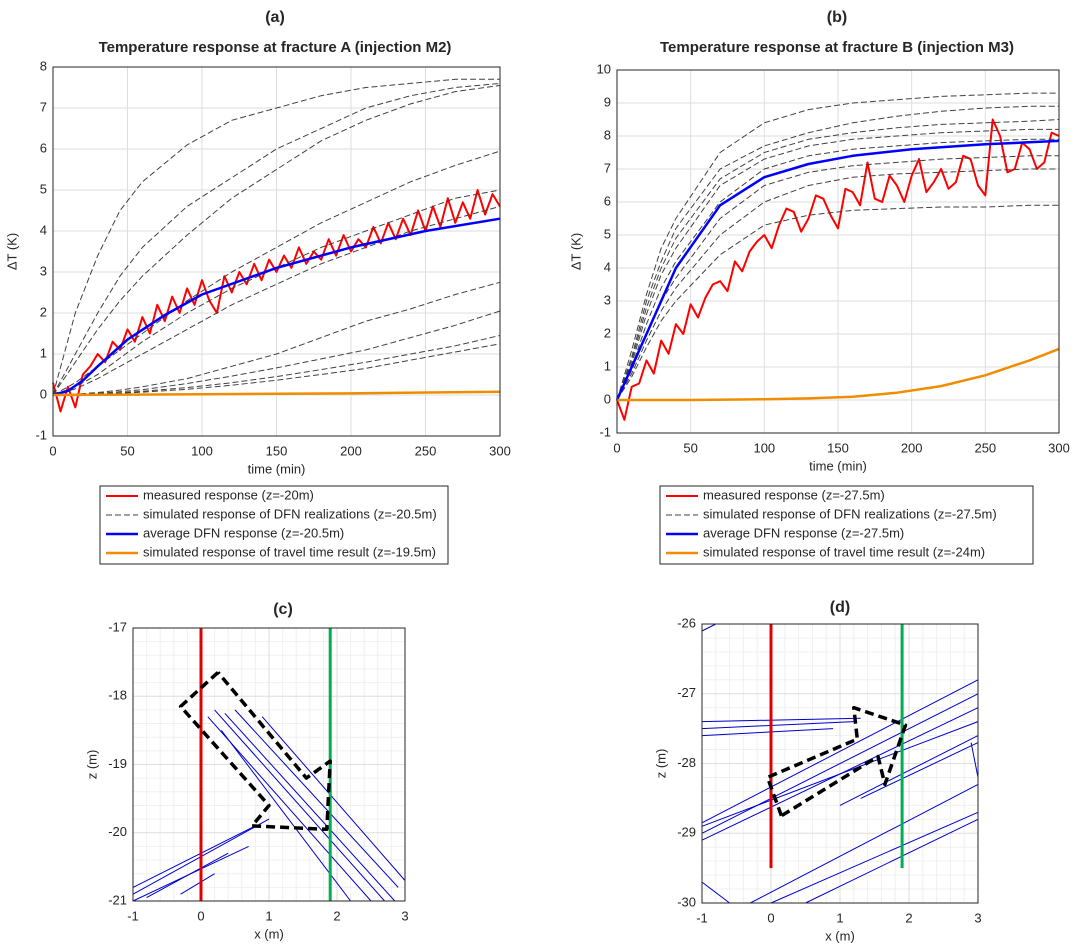  I want to click on x-tick-label: 0, so click(52, 450).